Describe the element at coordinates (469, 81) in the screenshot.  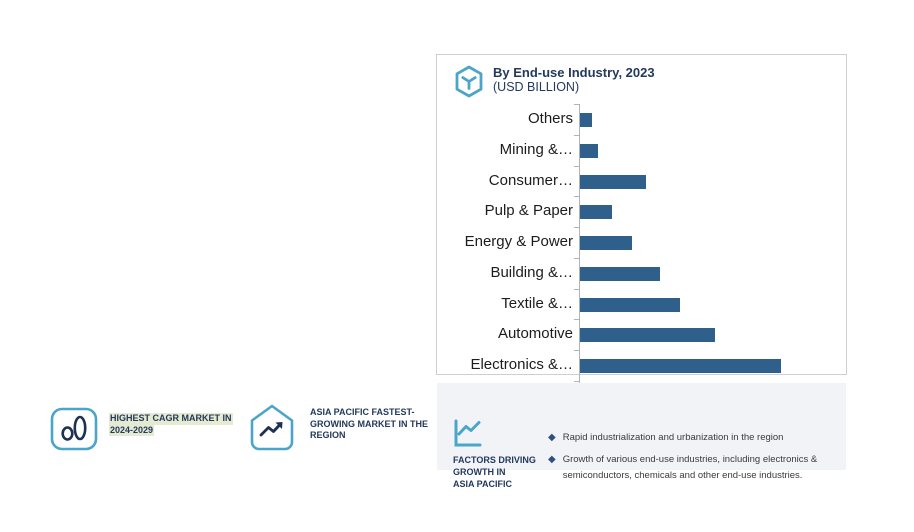
I see `hexagon-cube-icon` at that location.